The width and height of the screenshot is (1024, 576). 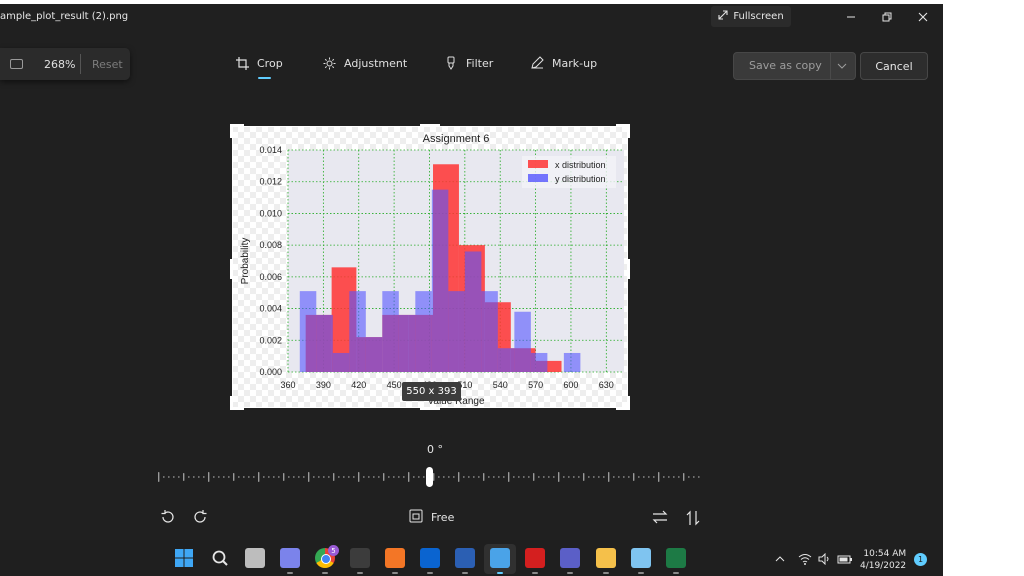 What do you see at coordinates (535, 385) in the screenshot?
I see `x-tick-label: 570` at bounding box center [535, 385].